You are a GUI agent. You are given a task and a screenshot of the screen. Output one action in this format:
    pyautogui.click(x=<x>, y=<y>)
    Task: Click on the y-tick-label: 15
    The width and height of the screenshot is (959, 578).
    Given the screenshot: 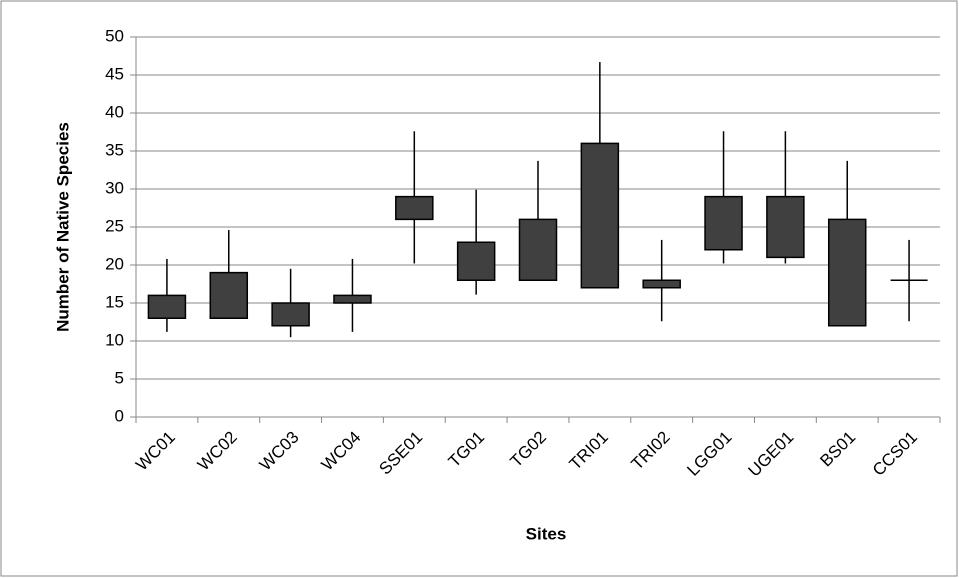 What is the action you would take?
    pyautogui.click(x=114, y=301)
    